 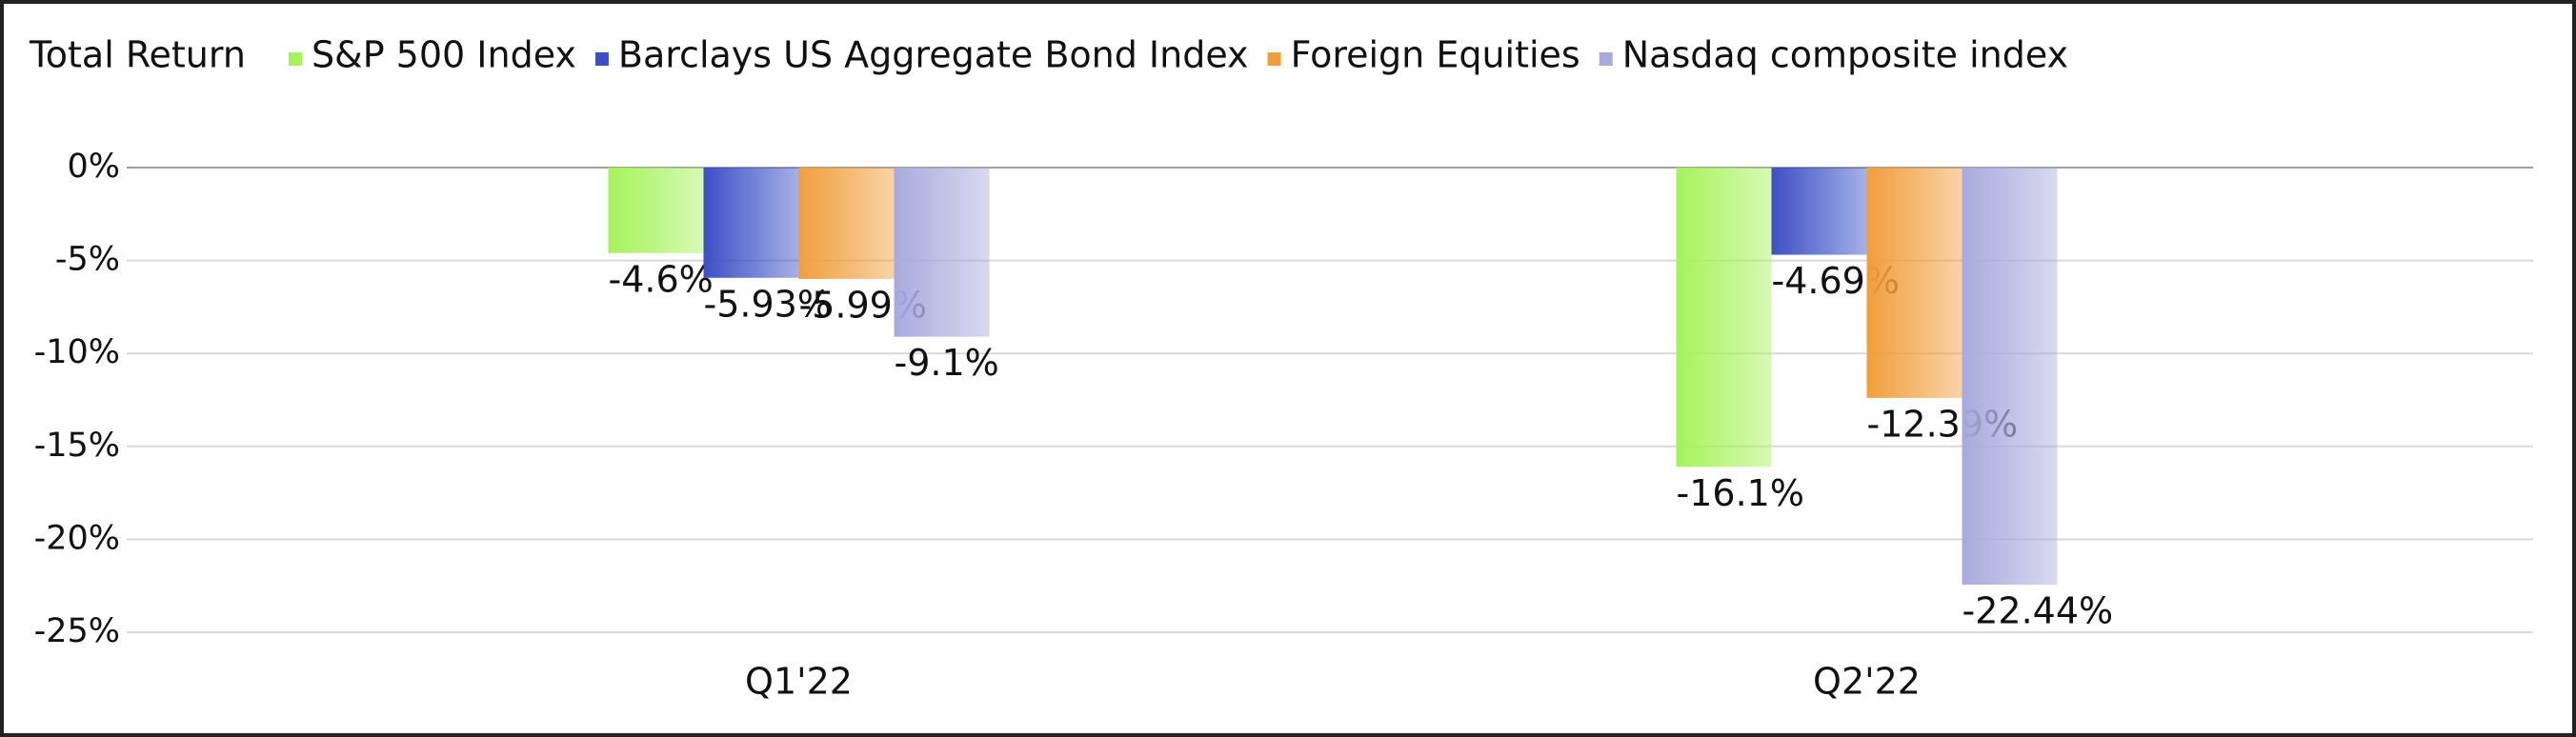 What do you see at coordinates (77, 538) in the screenshot?
I see `y-tick-label: -20%` at bounding box center [77, 538].